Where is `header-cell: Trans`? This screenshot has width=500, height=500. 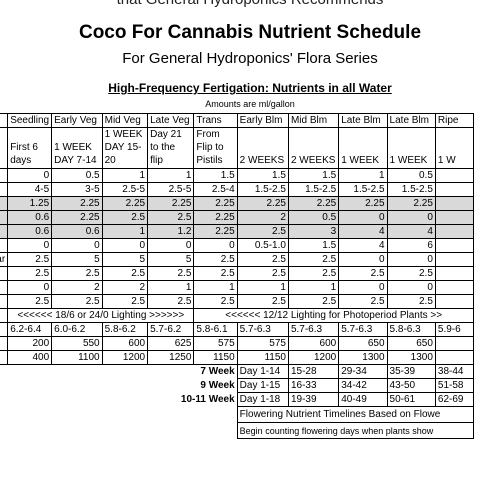
header-cell: Trans is located at coordinates (215, 120).